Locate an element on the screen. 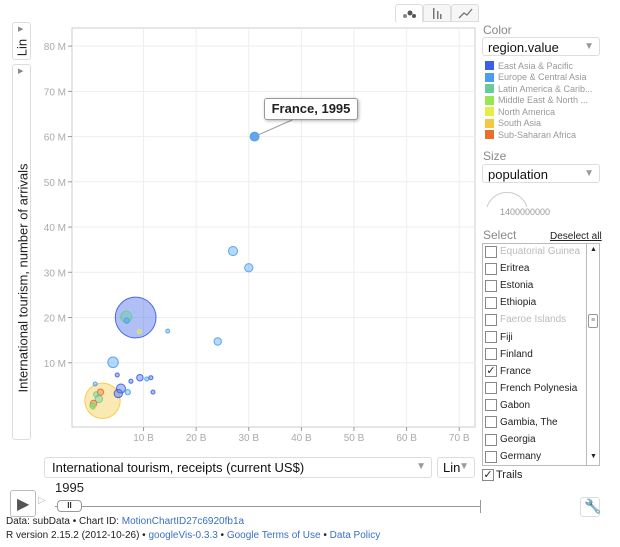 The width and height of the screenshot is (620, 547). legend-item: North America is located at coordinates (539, 112).